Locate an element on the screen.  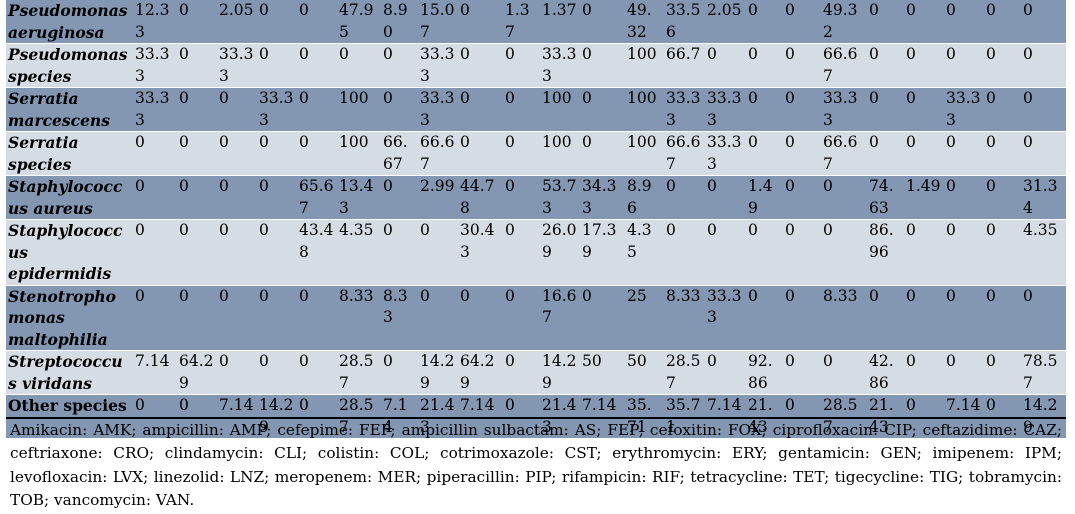
organism-name: Stenotrophomonas maltophilia is located at coordinates (69, 318).